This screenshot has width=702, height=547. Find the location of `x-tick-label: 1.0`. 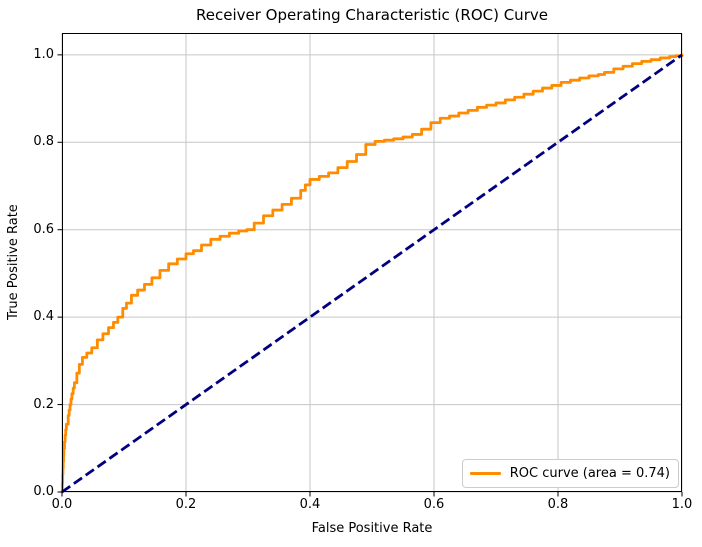

x-tick-label: 1.0 is located at coordinates (682, 504).